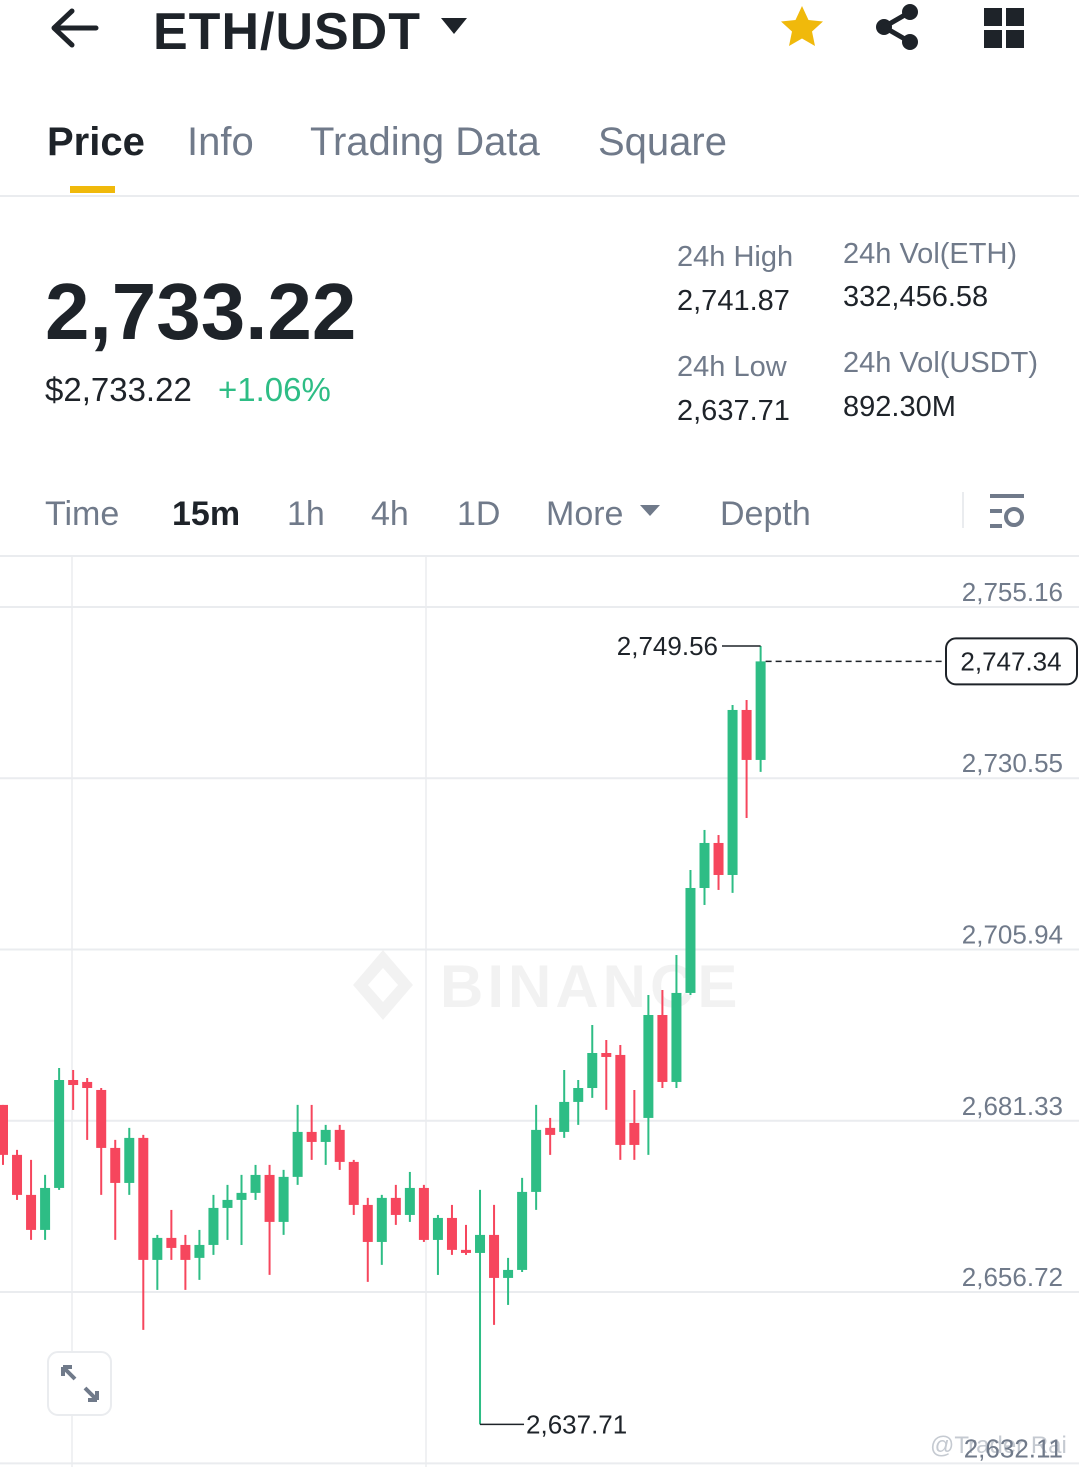  What do you see at coordinates (899, 407) in the screenshot?
I see `stat-value: 892.30M` at bounding box center [899, 407].